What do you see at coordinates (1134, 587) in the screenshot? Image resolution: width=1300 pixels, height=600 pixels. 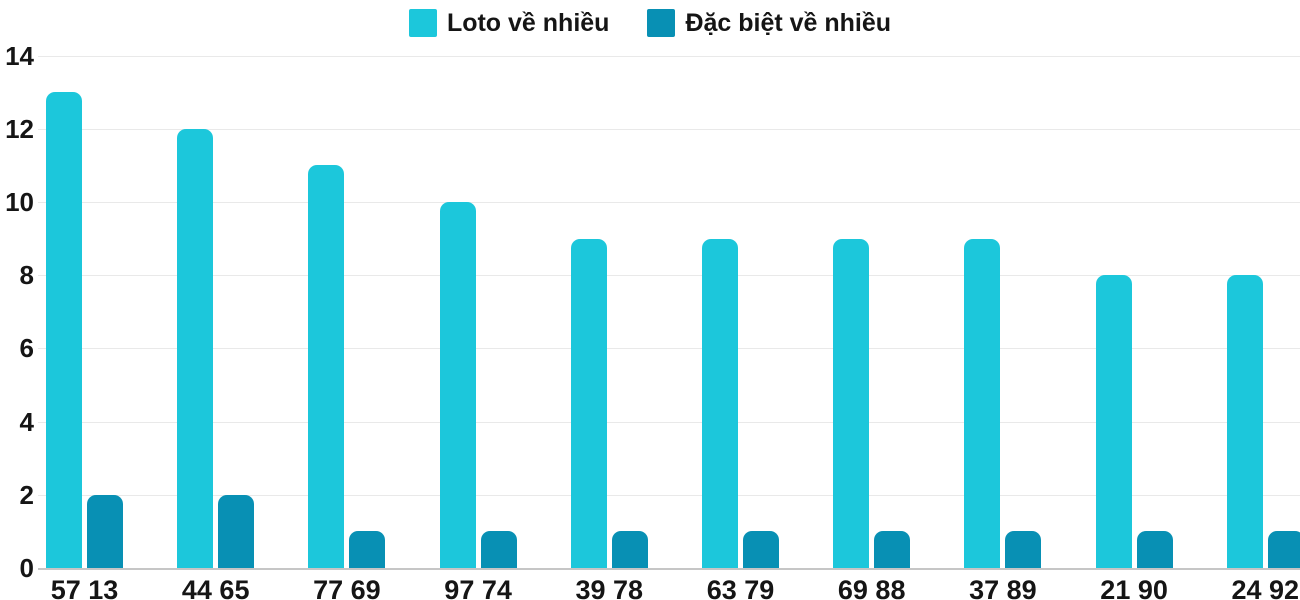 I see `x-category-label-21-90: 21 90` at bounding box center [1134, 587].